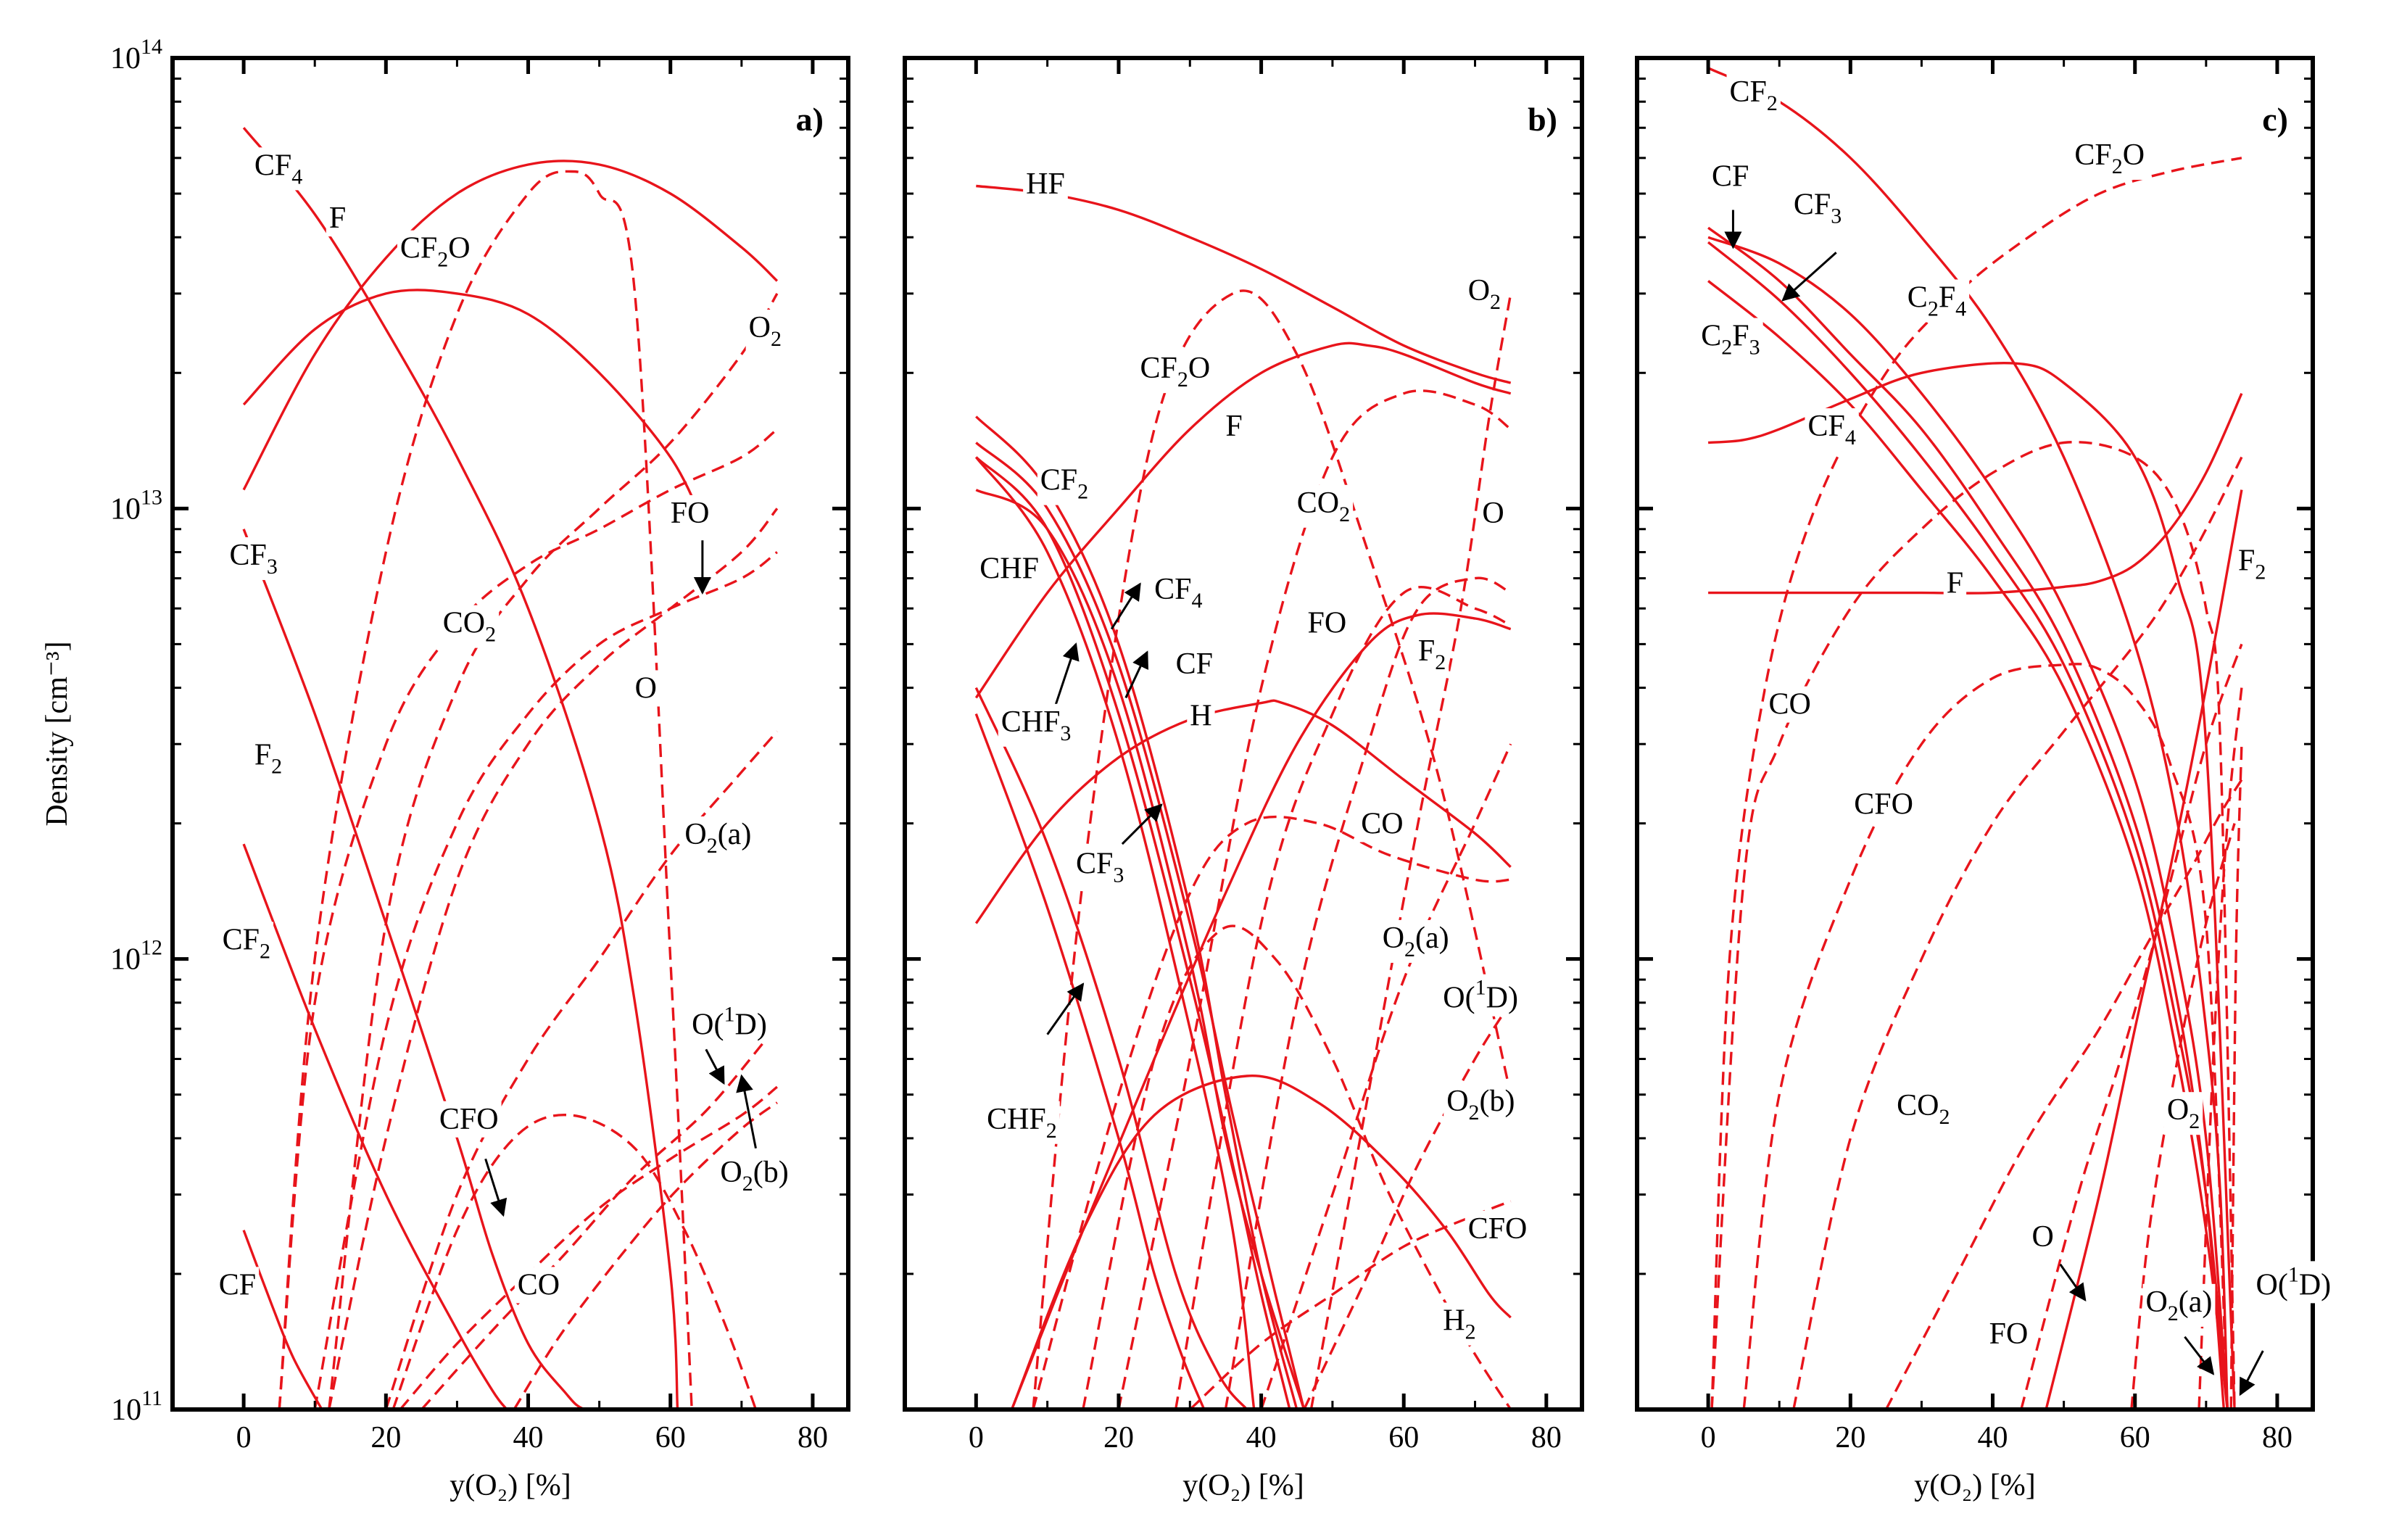 Image resolution: width=2386 pixels, height=1540 pixels. Describe the element at coordinates (1542, 119) in the screenshot. I see `panel-label: b)` at that location.